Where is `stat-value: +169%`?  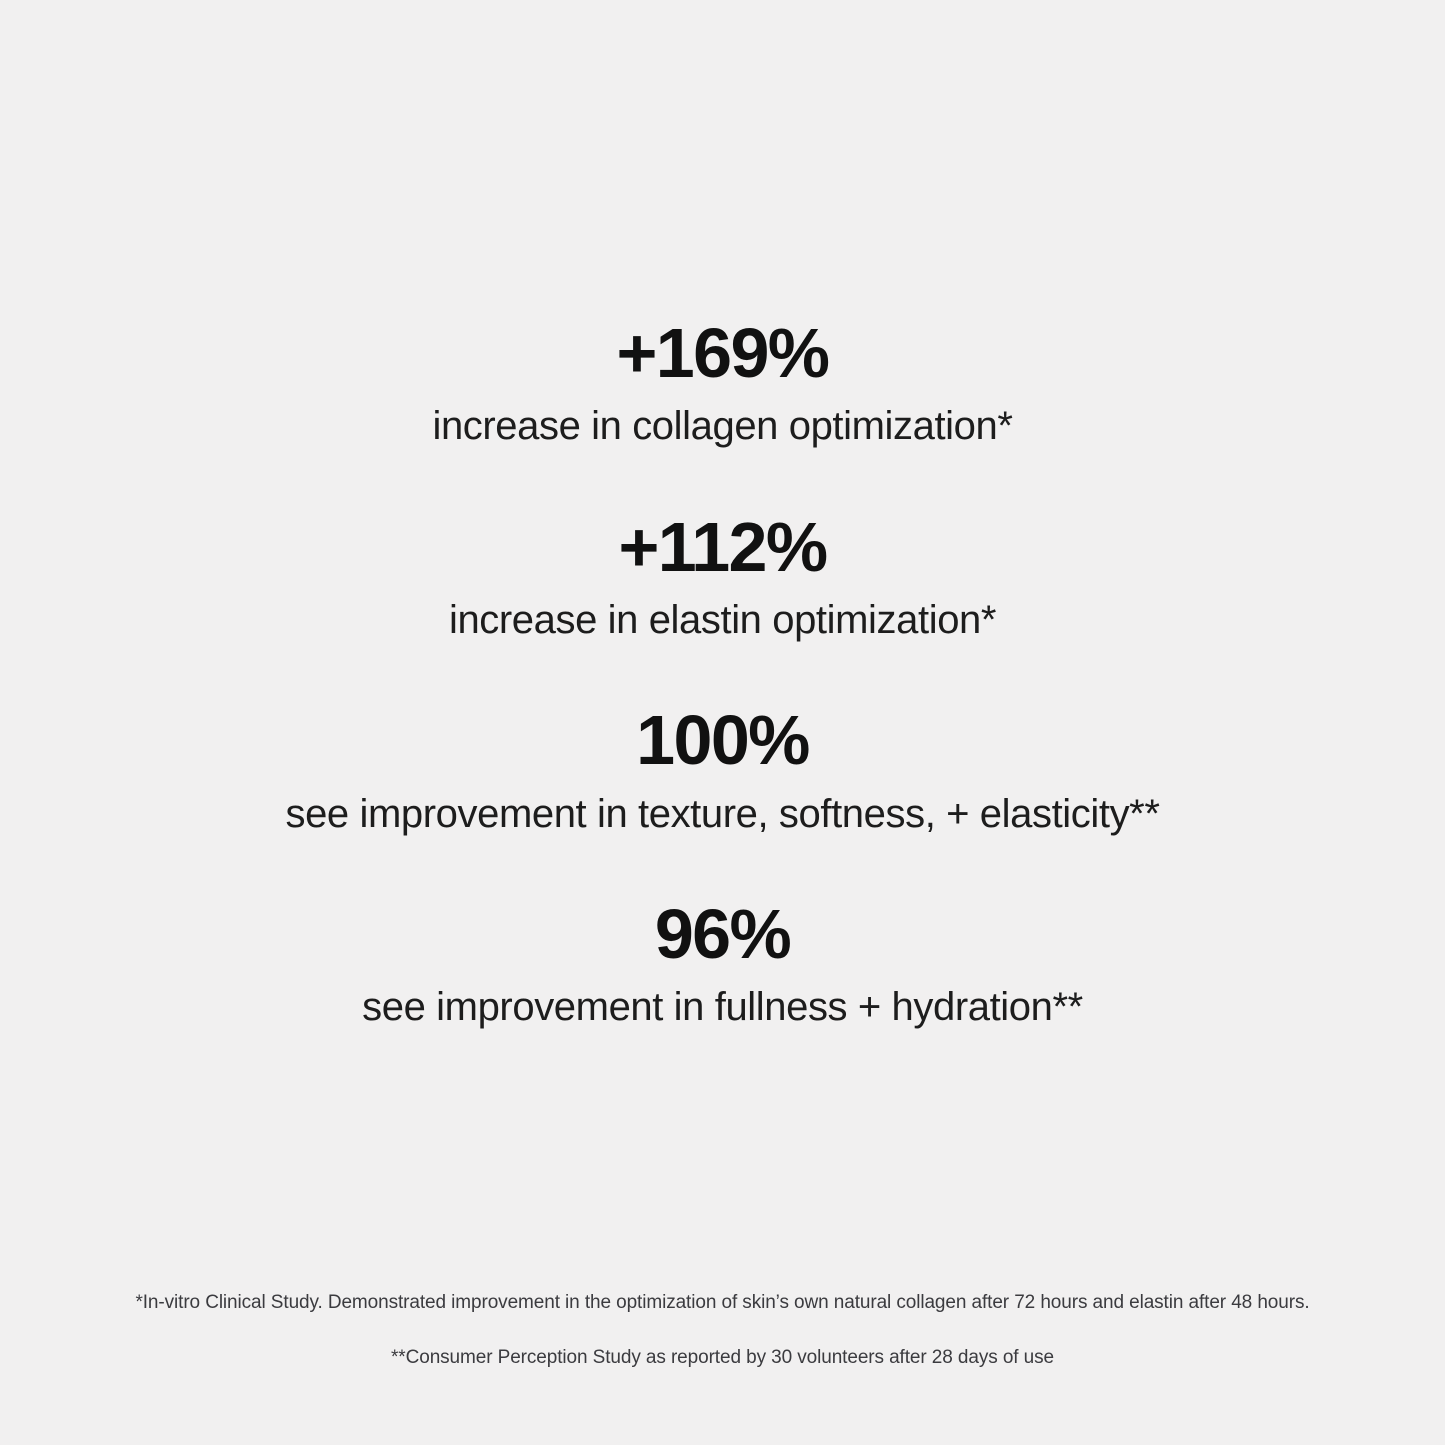 stat-value: +169% is located at coordinates (723, 353).